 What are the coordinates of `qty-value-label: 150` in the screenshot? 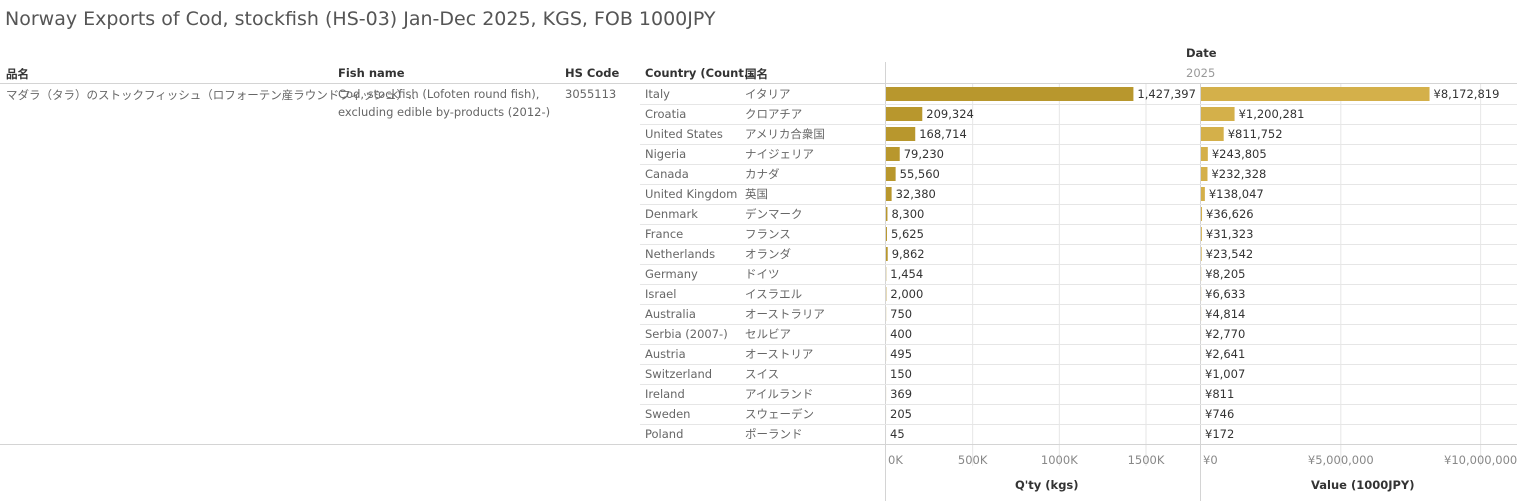 It's located at (901, 374).